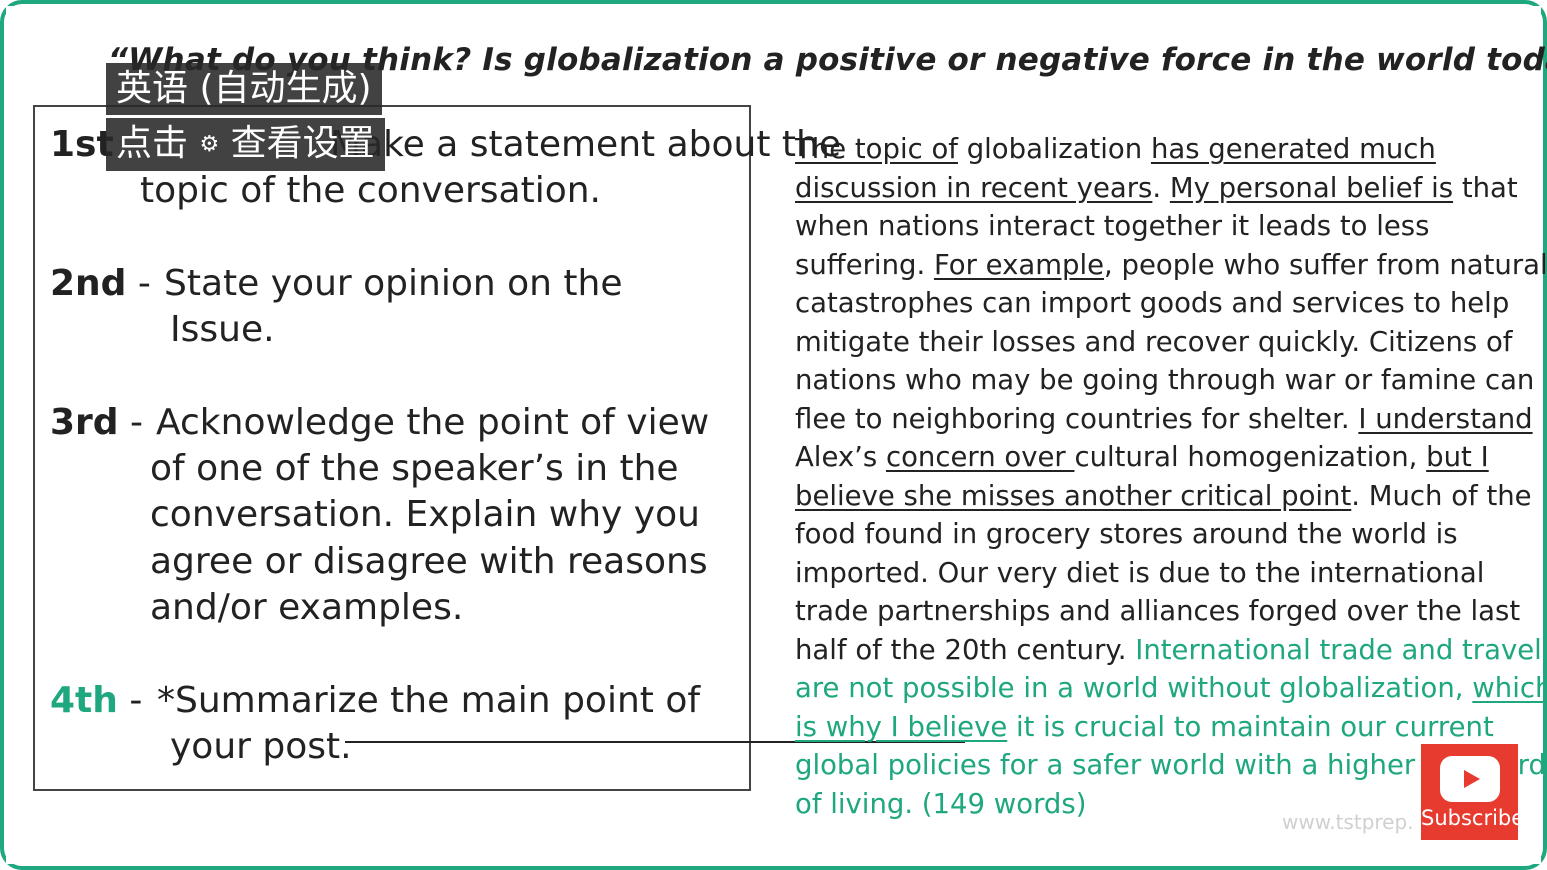  What do you see at coordinates (1161, 187) in the screenshot?
I see `essay-text: .` at bounding box center [1161, 187].